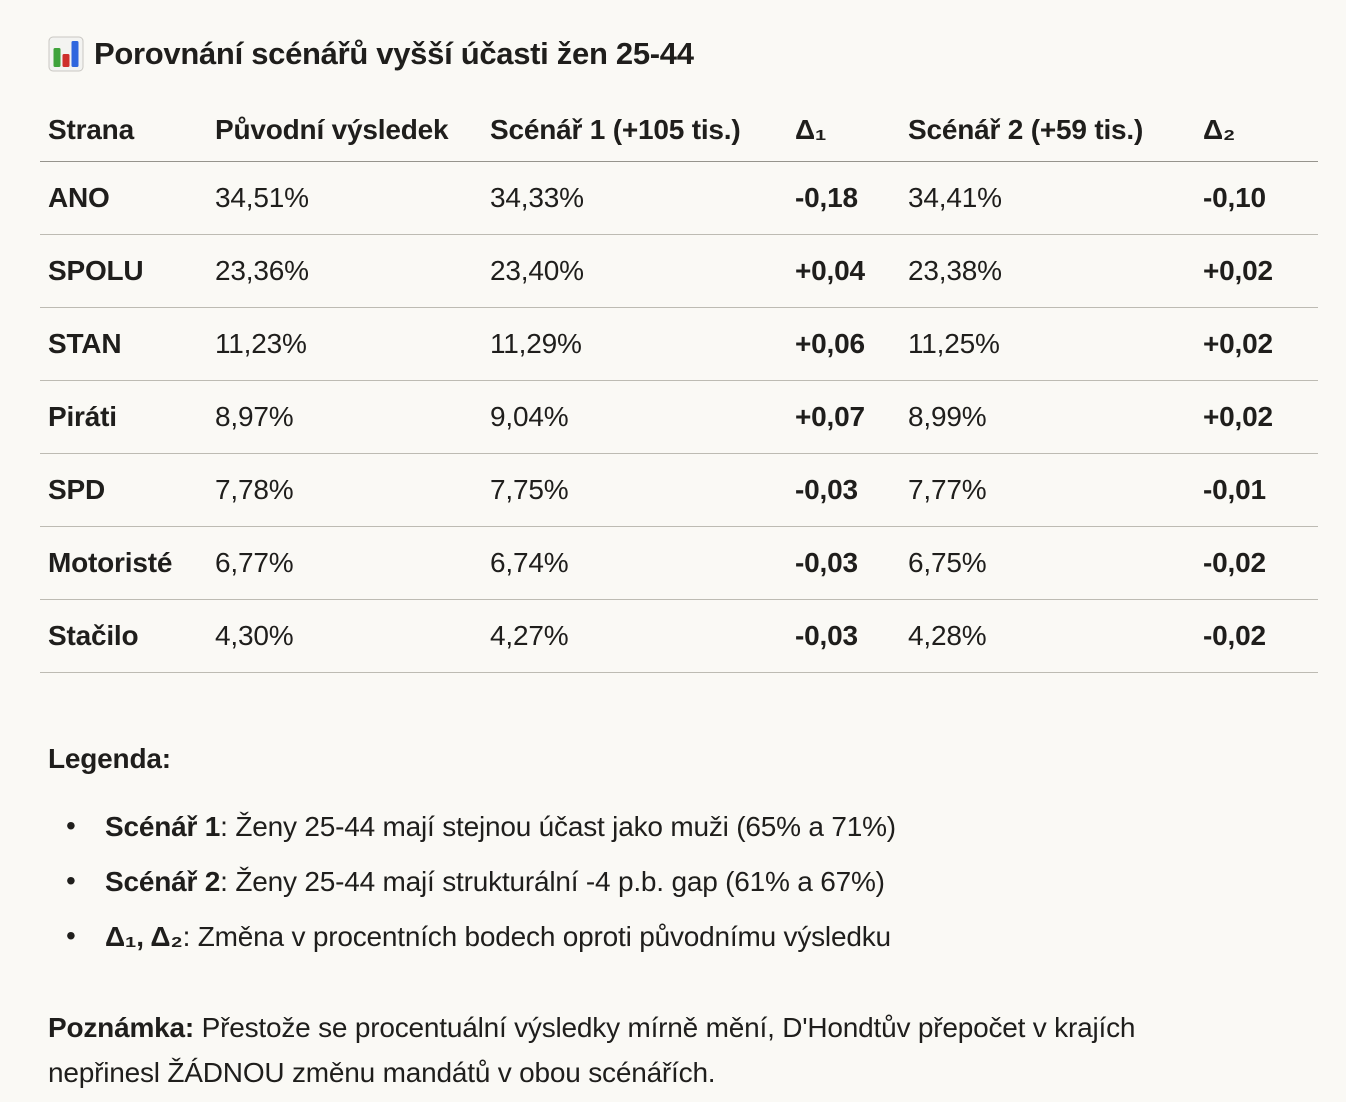 The height and width of the screenshot is (1102, 1346). I want to click on legend-term: Δ₁, Δ₂, so click(144, 936).